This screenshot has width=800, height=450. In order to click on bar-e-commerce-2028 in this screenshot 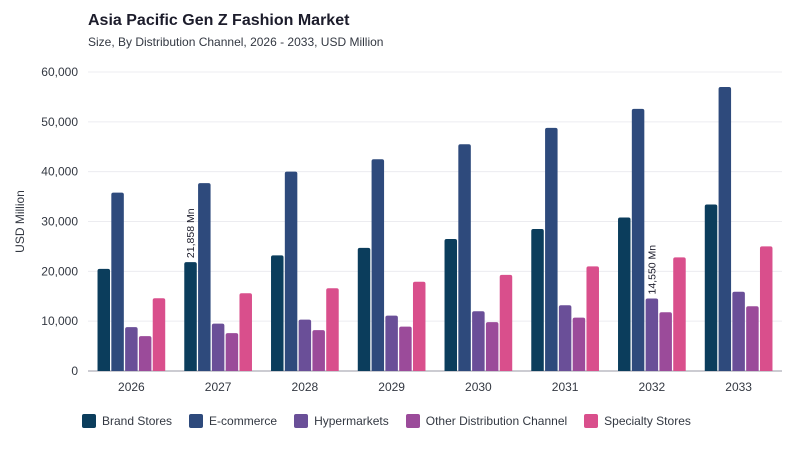, I will do `click(291, 271)`.